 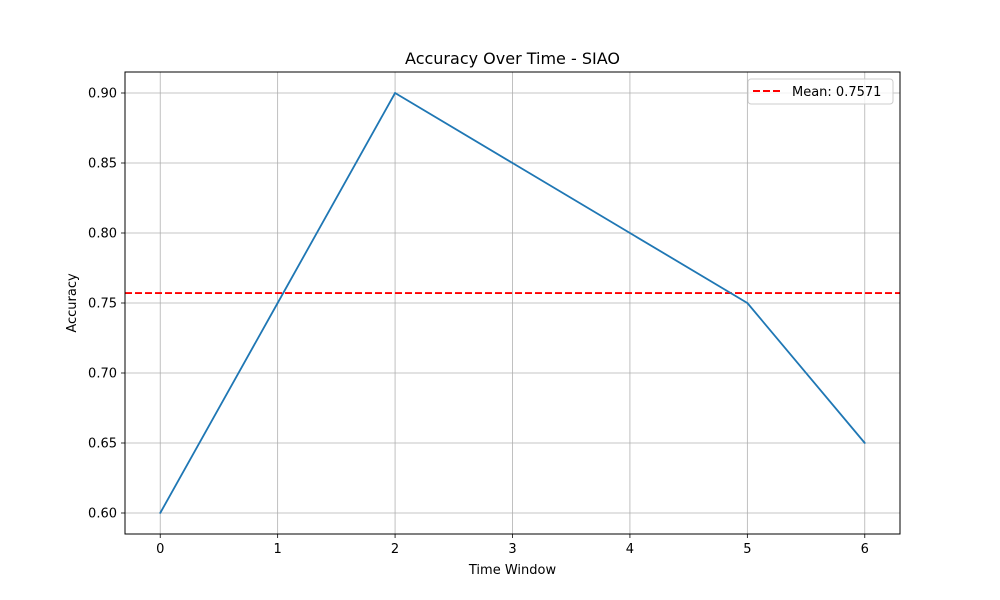 I want to click on y-tick-label: 0.90, so click(x=102, y=94).